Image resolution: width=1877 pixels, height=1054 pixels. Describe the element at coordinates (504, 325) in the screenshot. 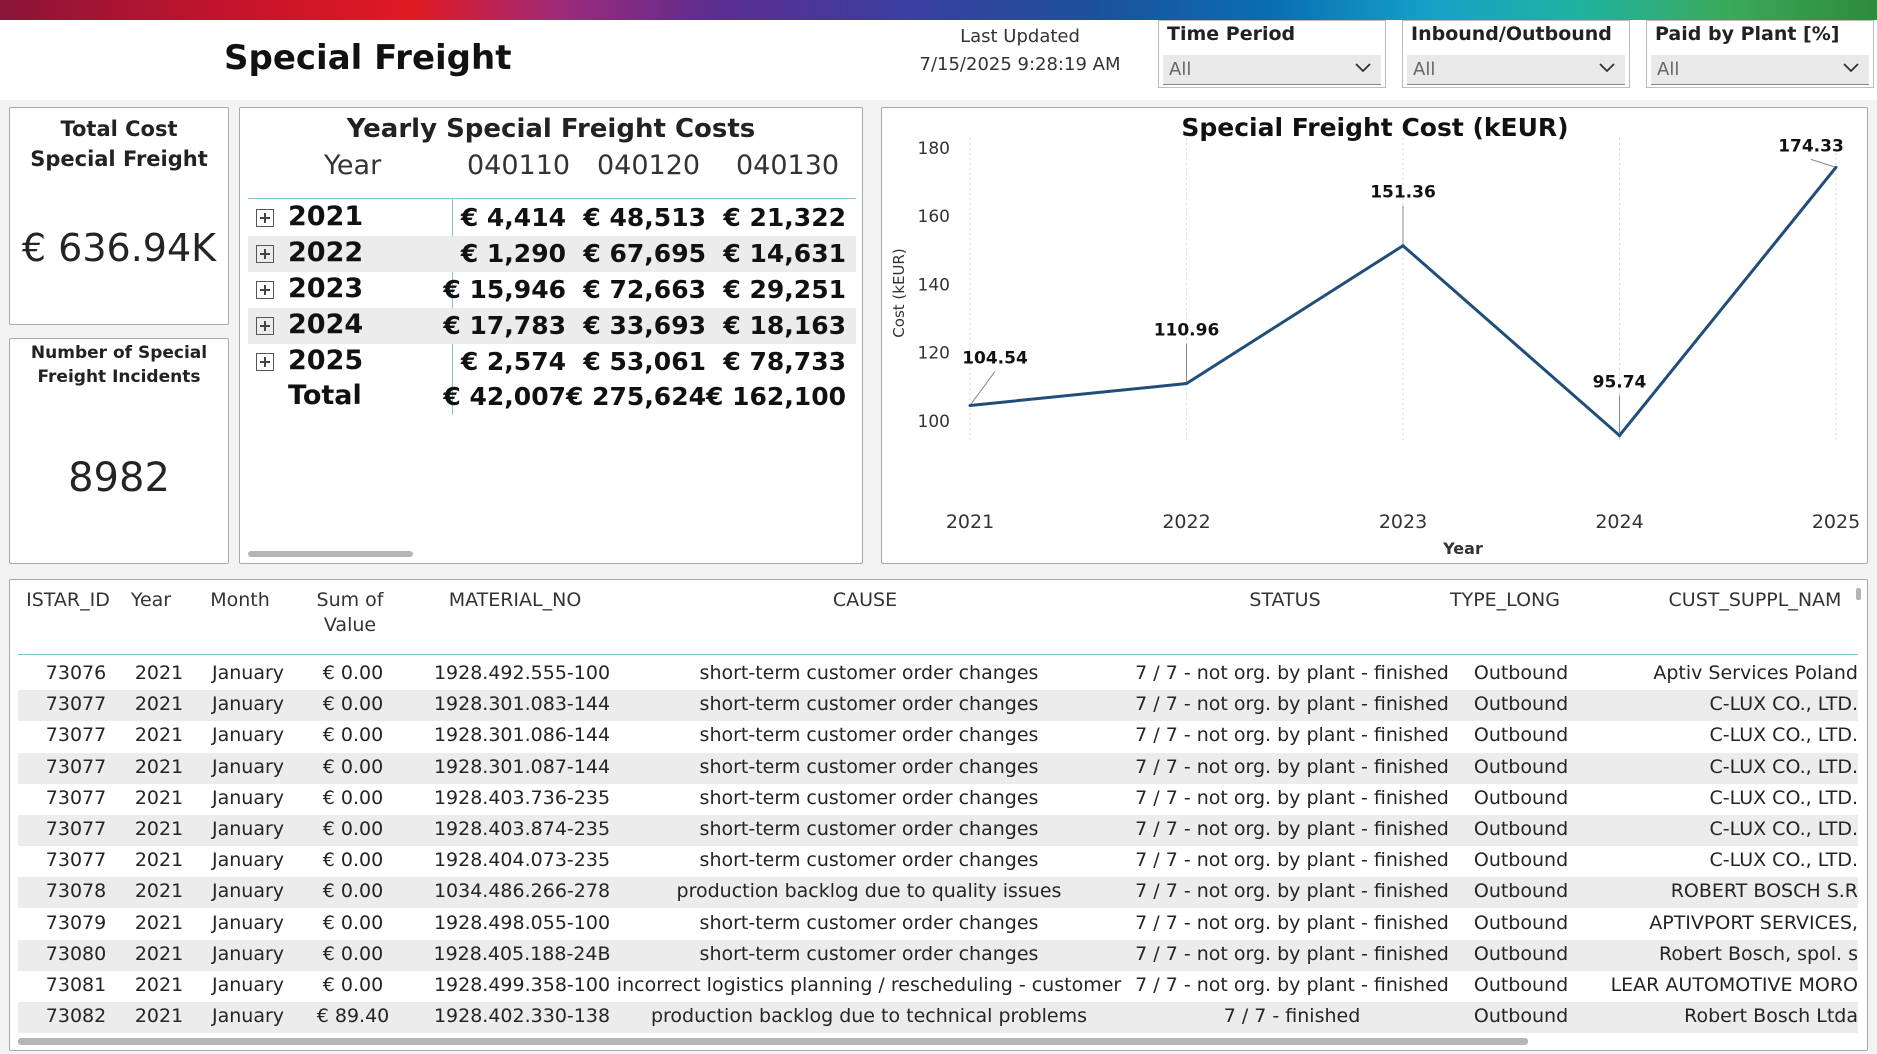

I see `matrix-cell: € 17,783` at that location.